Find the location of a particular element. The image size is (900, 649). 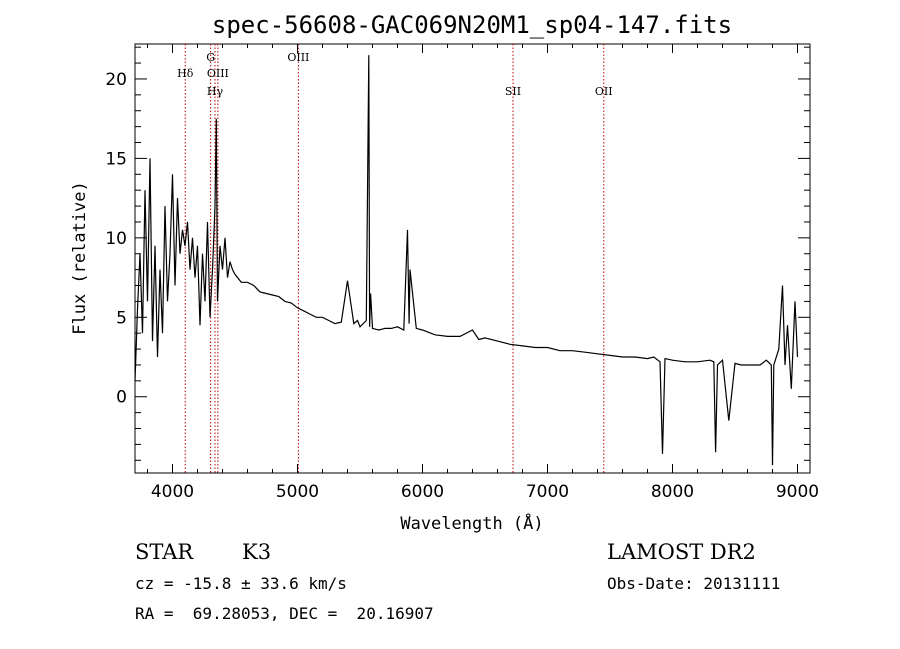

spectral-line-label: Hγ is located at coordinates (215, 91).